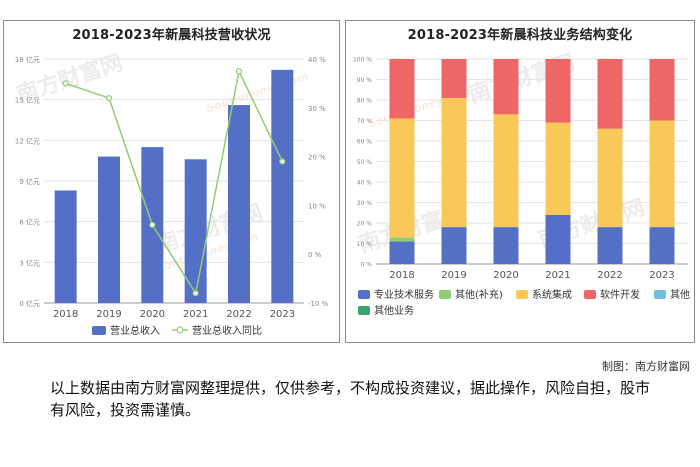 The image size is (700, 467). Describe the element at coordinates (362, 60) in the screenshot. I see `y-tick-label: 100 %` at that location.